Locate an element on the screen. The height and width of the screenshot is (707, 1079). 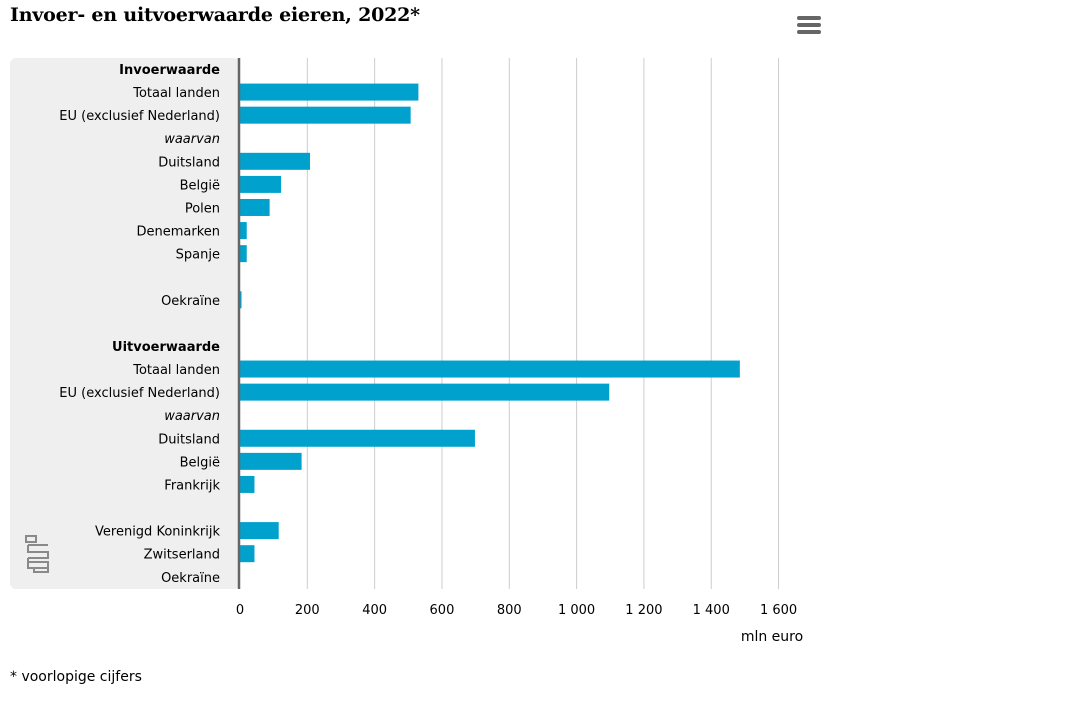
category-label: Zwitserland is located at coordinates (182, 555).